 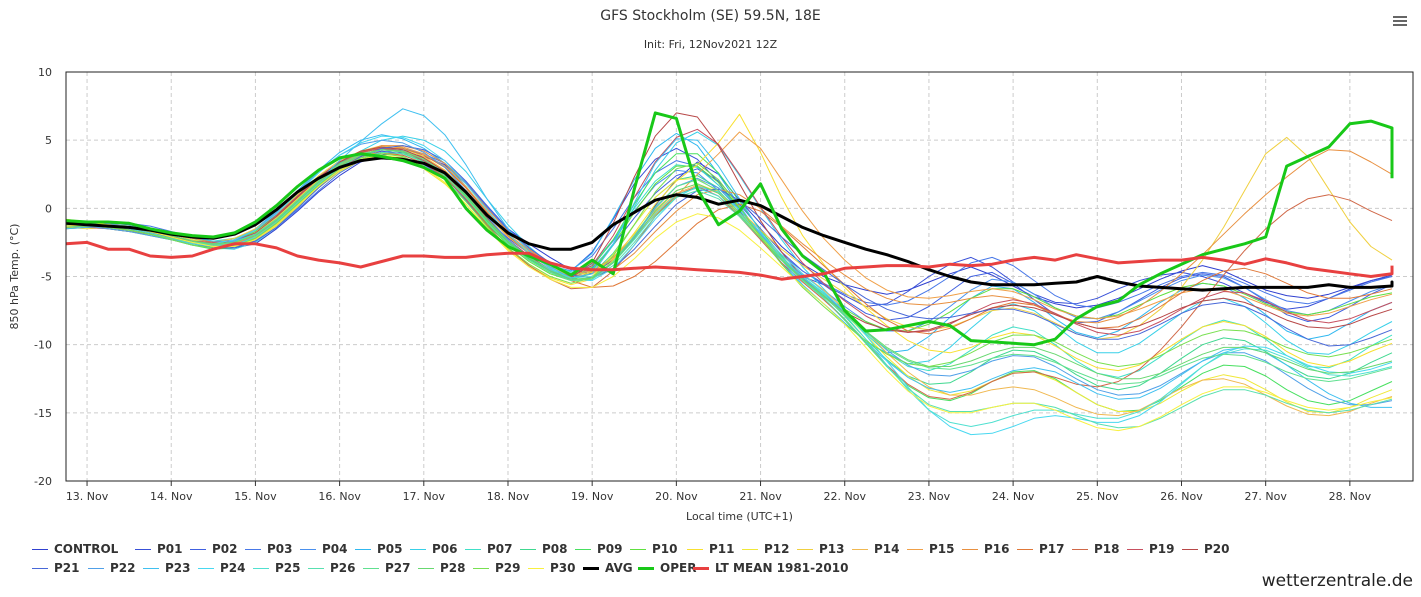 I want to click on y-tick-label: -15, so click(x=43, y=413).